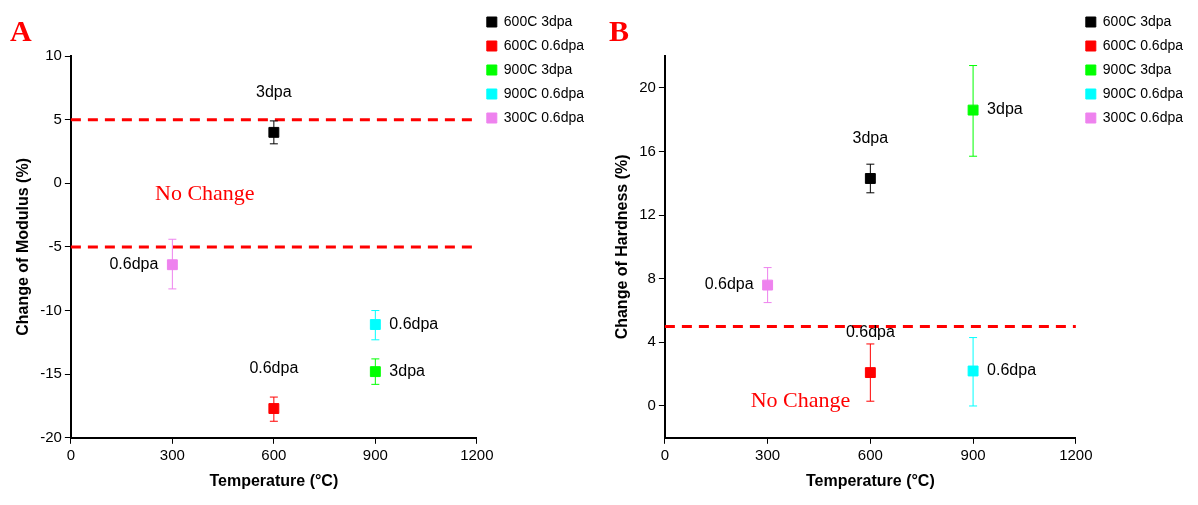 The width and height of the screenshot is (1198, 505). Describe the element at coordinates (619, 30) in the screenshot. I see `chart-title: B` at that location.